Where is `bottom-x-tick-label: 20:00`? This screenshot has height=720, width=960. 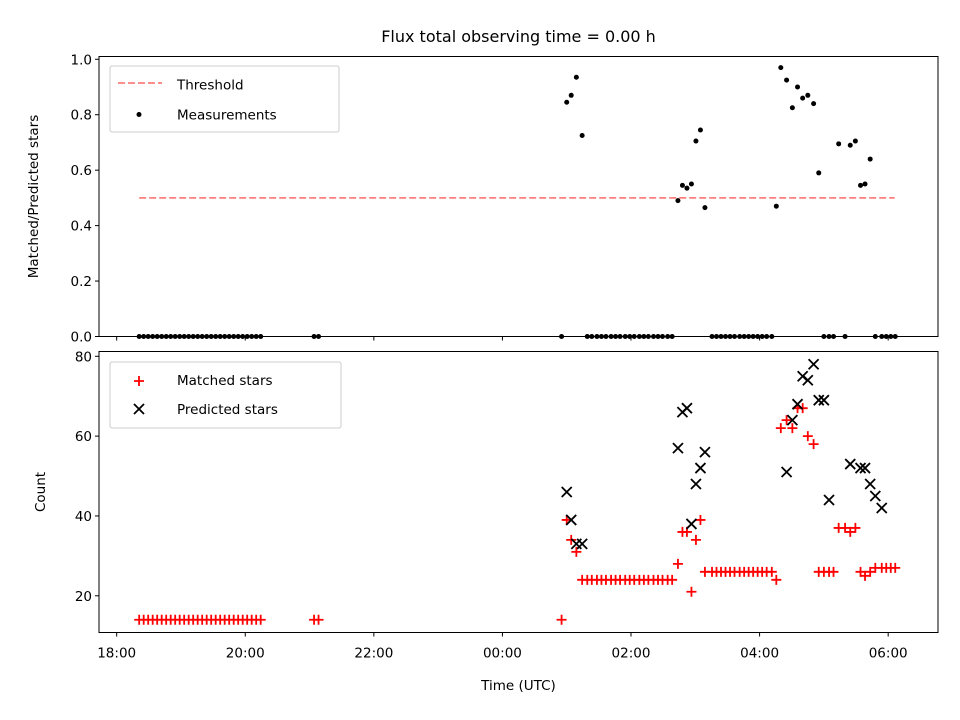 bottom-x-tick-label: 20:00 is located at coordinates (245, 654).